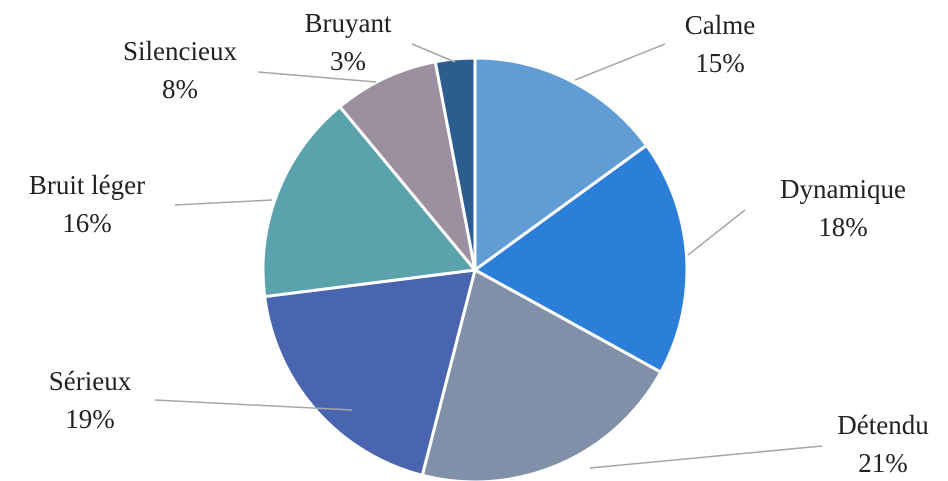 The image size is (948, 481). I want to click on slice-value-label: 8%, so click(180, 89).